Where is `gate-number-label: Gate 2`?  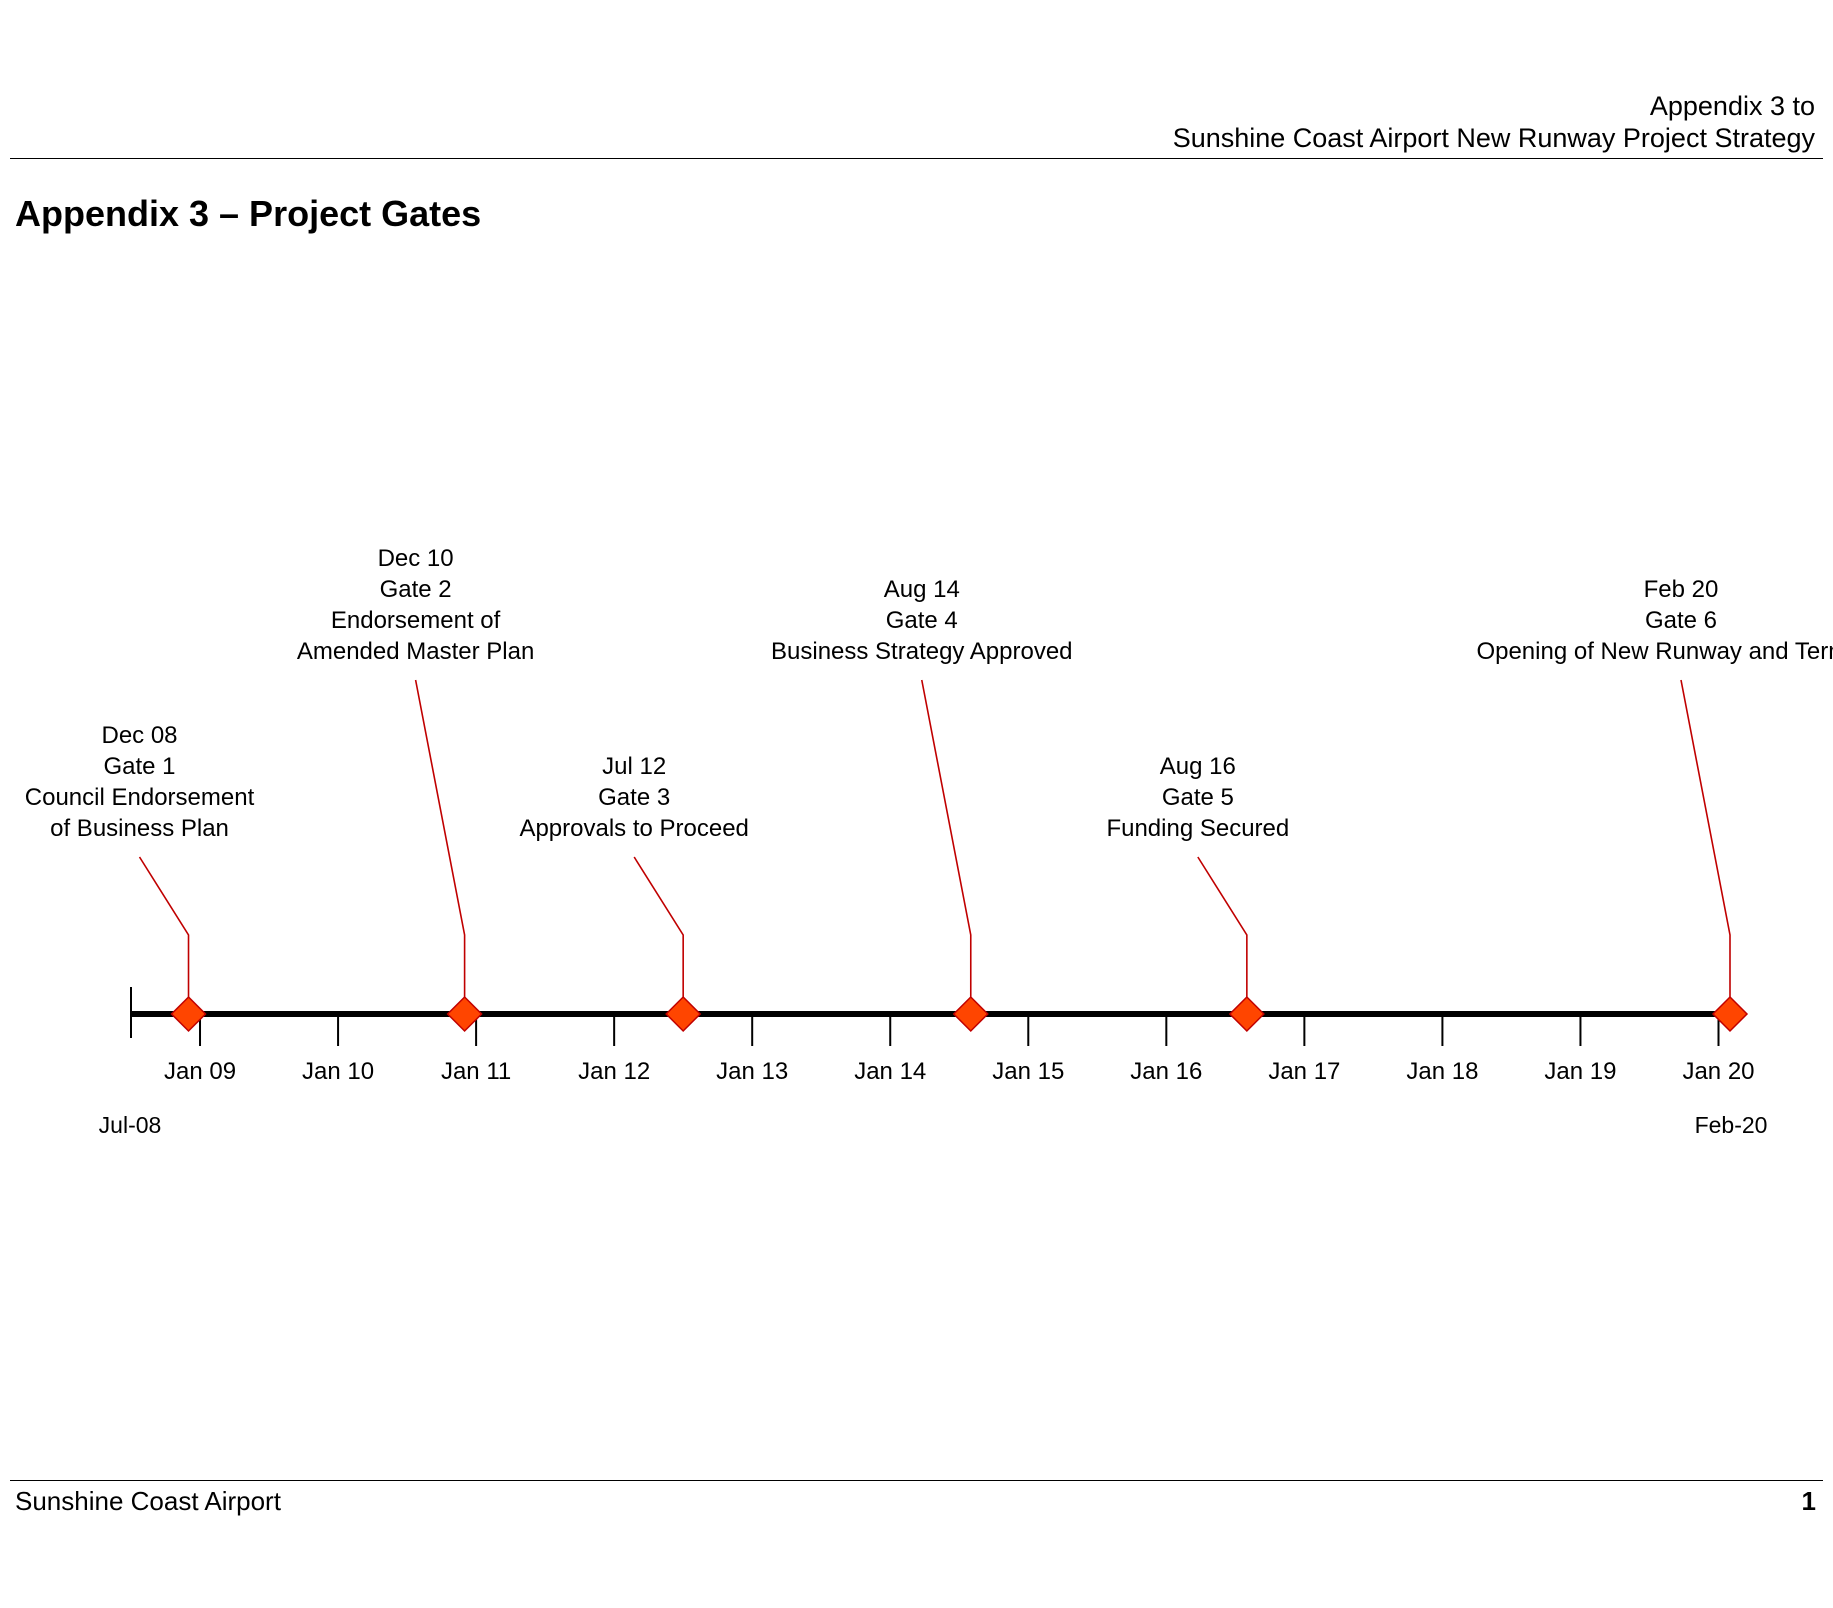 gate-number-label: Gate 2 is located at coordinates (416, 589).